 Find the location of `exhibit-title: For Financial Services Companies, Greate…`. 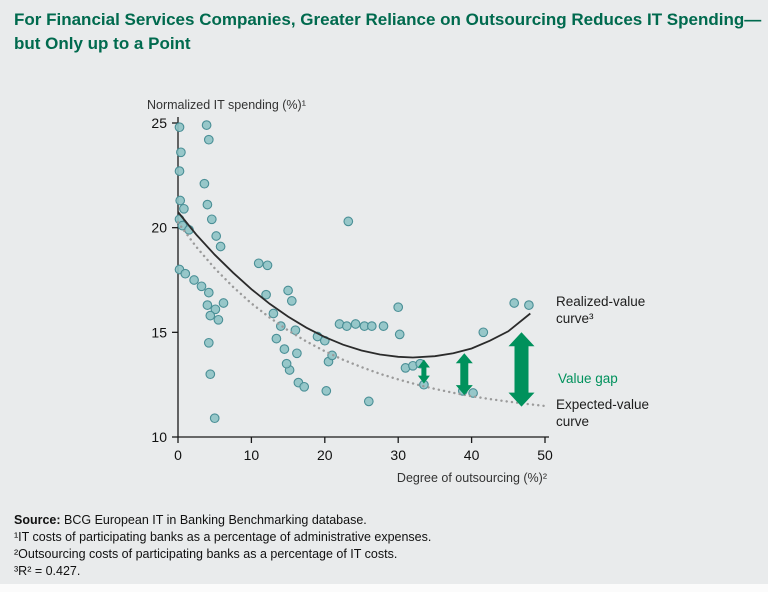

exhibit-title: For Financial Services Companies, Greate… is located at coordinates (388, 31).